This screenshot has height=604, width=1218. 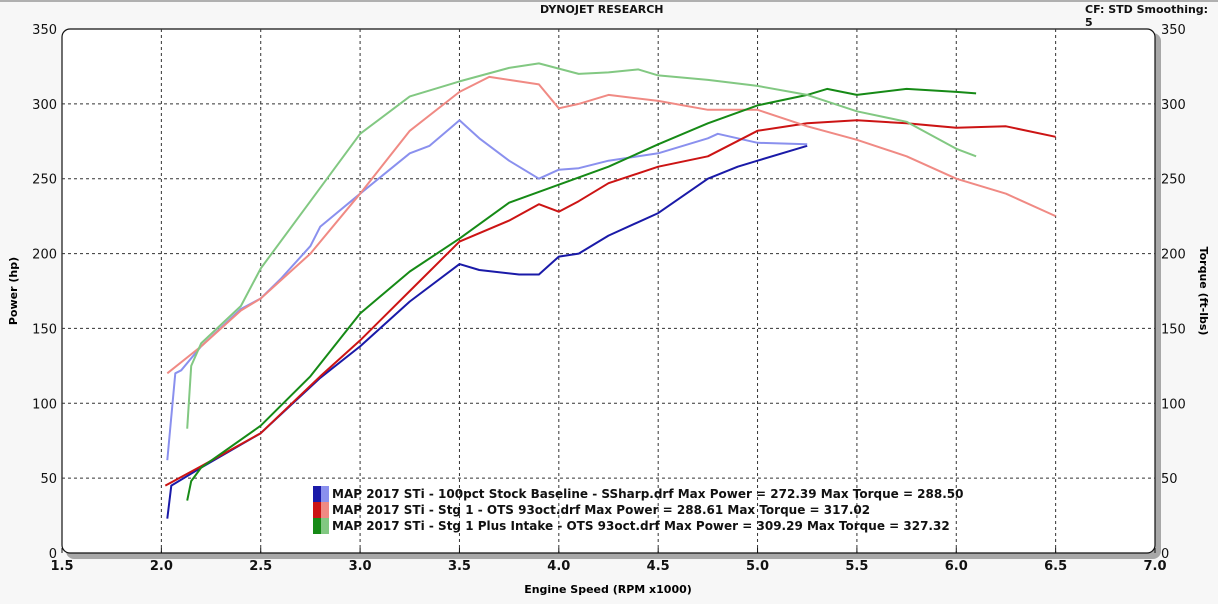 I want to click on y2-axis-label: Torque (ft-lbs), so click(x=1203, y=291).